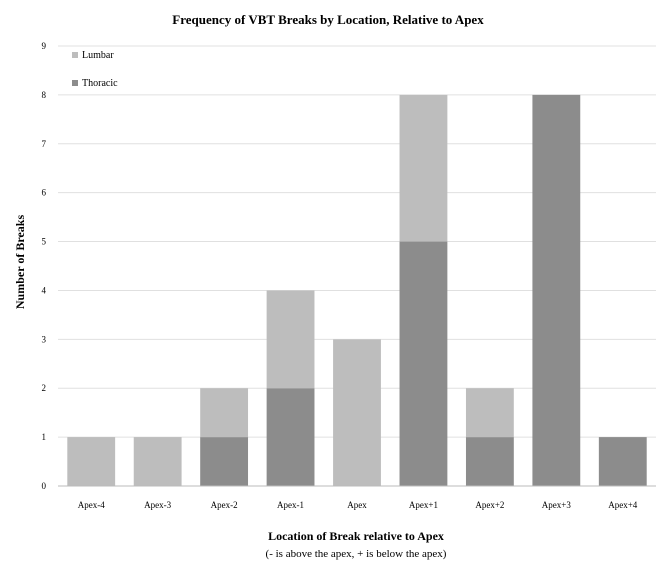 This screenshot has height=567, width=656. I want to click on legend: Lumbar Thoracic, so click(95, 69).